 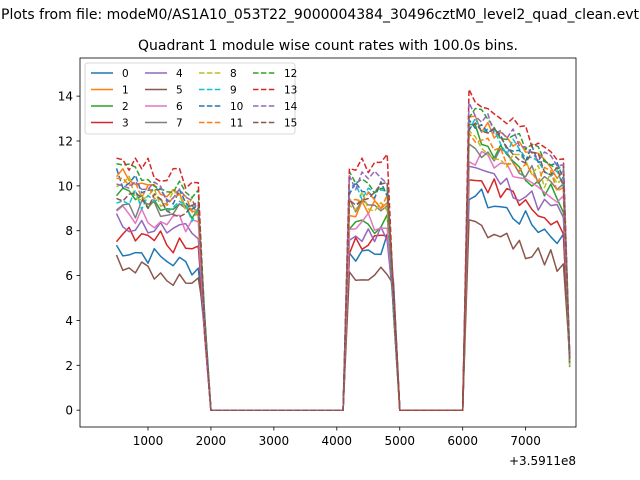 What do you see at coordinates (462, 441) in the screenshot?
I see `x-tick-label: 6000` at bounding box center [462, 441].